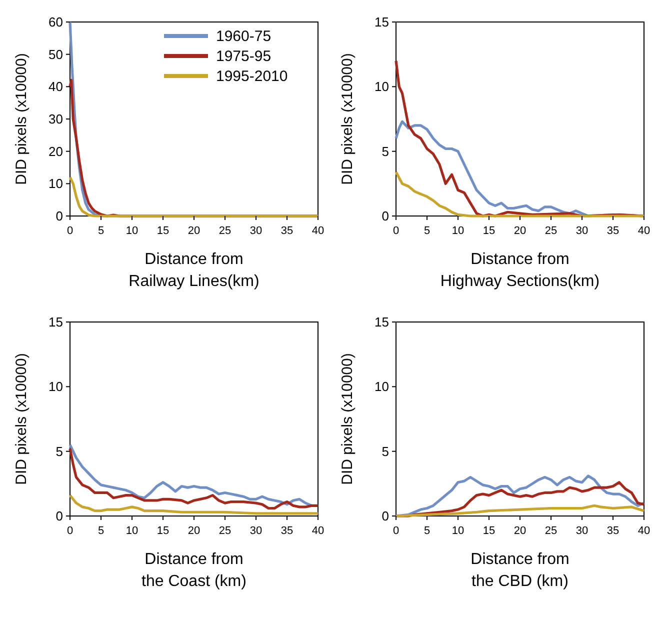 The width and height of the screenshot is (668, 621). What do you see at coordinates (252, 76) in the screenshot?
I see `legend-label: 1995-2010` at bounding box center [252, 76].